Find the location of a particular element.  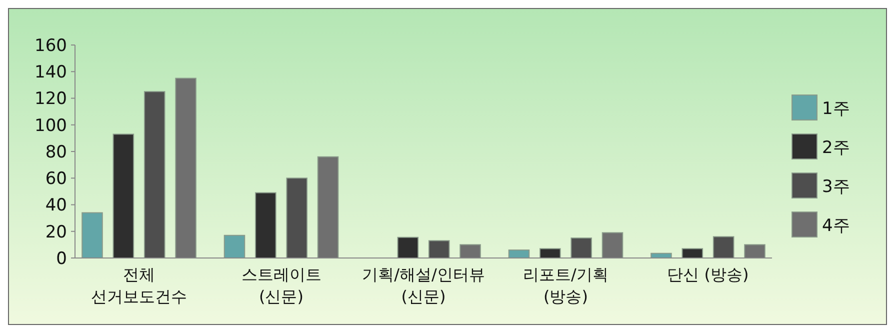

y-tick-label: 20 is located at coordinates (56, 232).